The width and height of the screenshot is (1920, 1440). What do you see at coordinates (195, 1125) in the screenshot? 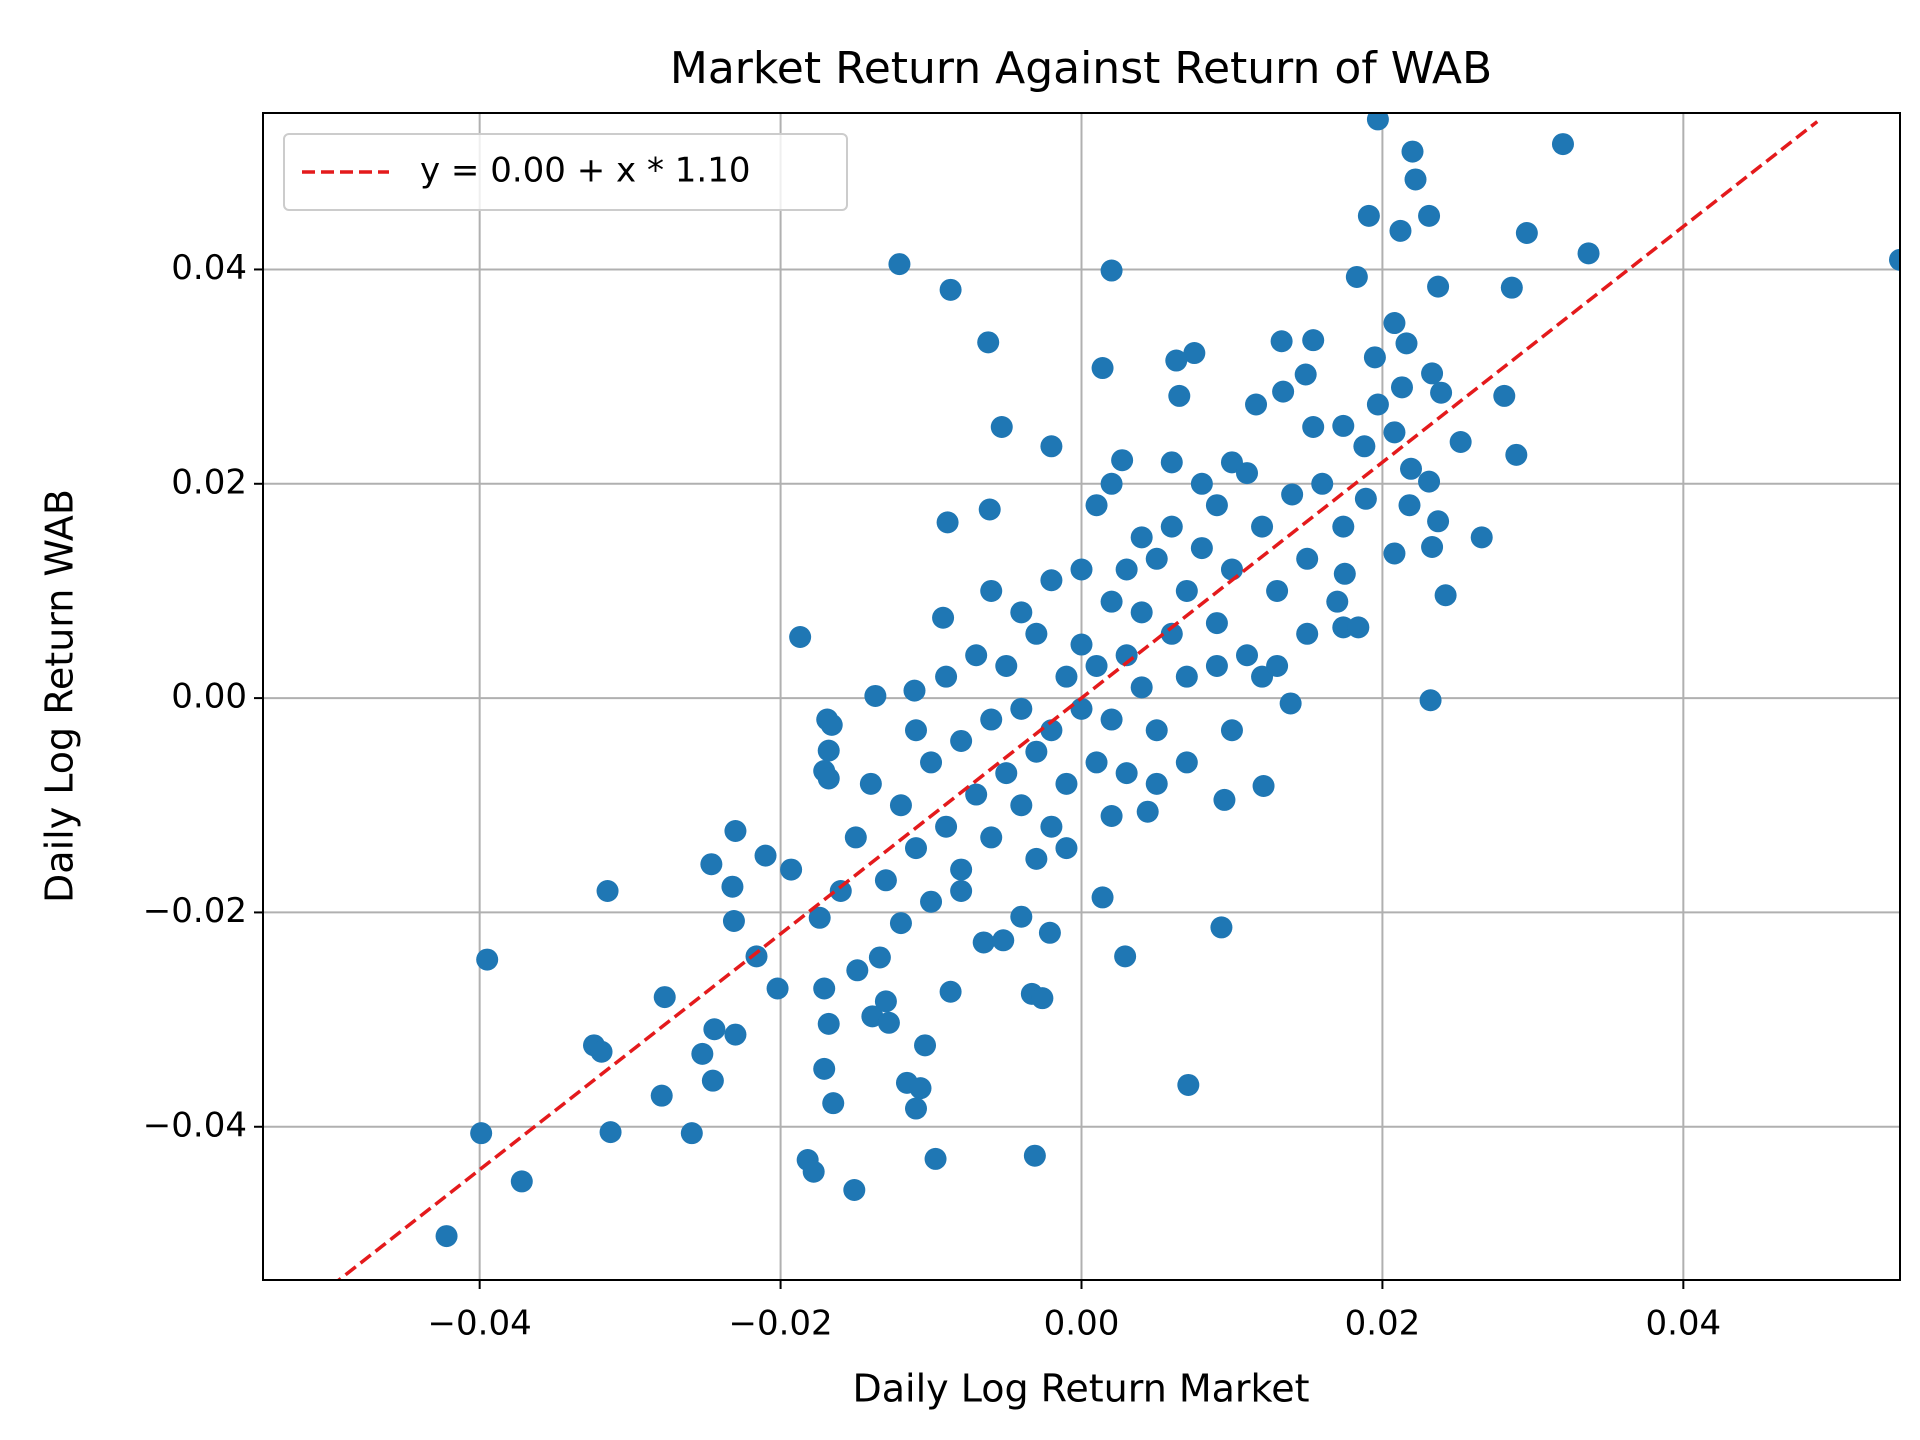
I see `y-tick-label: −0.04` at bounding box center [195, 1125].